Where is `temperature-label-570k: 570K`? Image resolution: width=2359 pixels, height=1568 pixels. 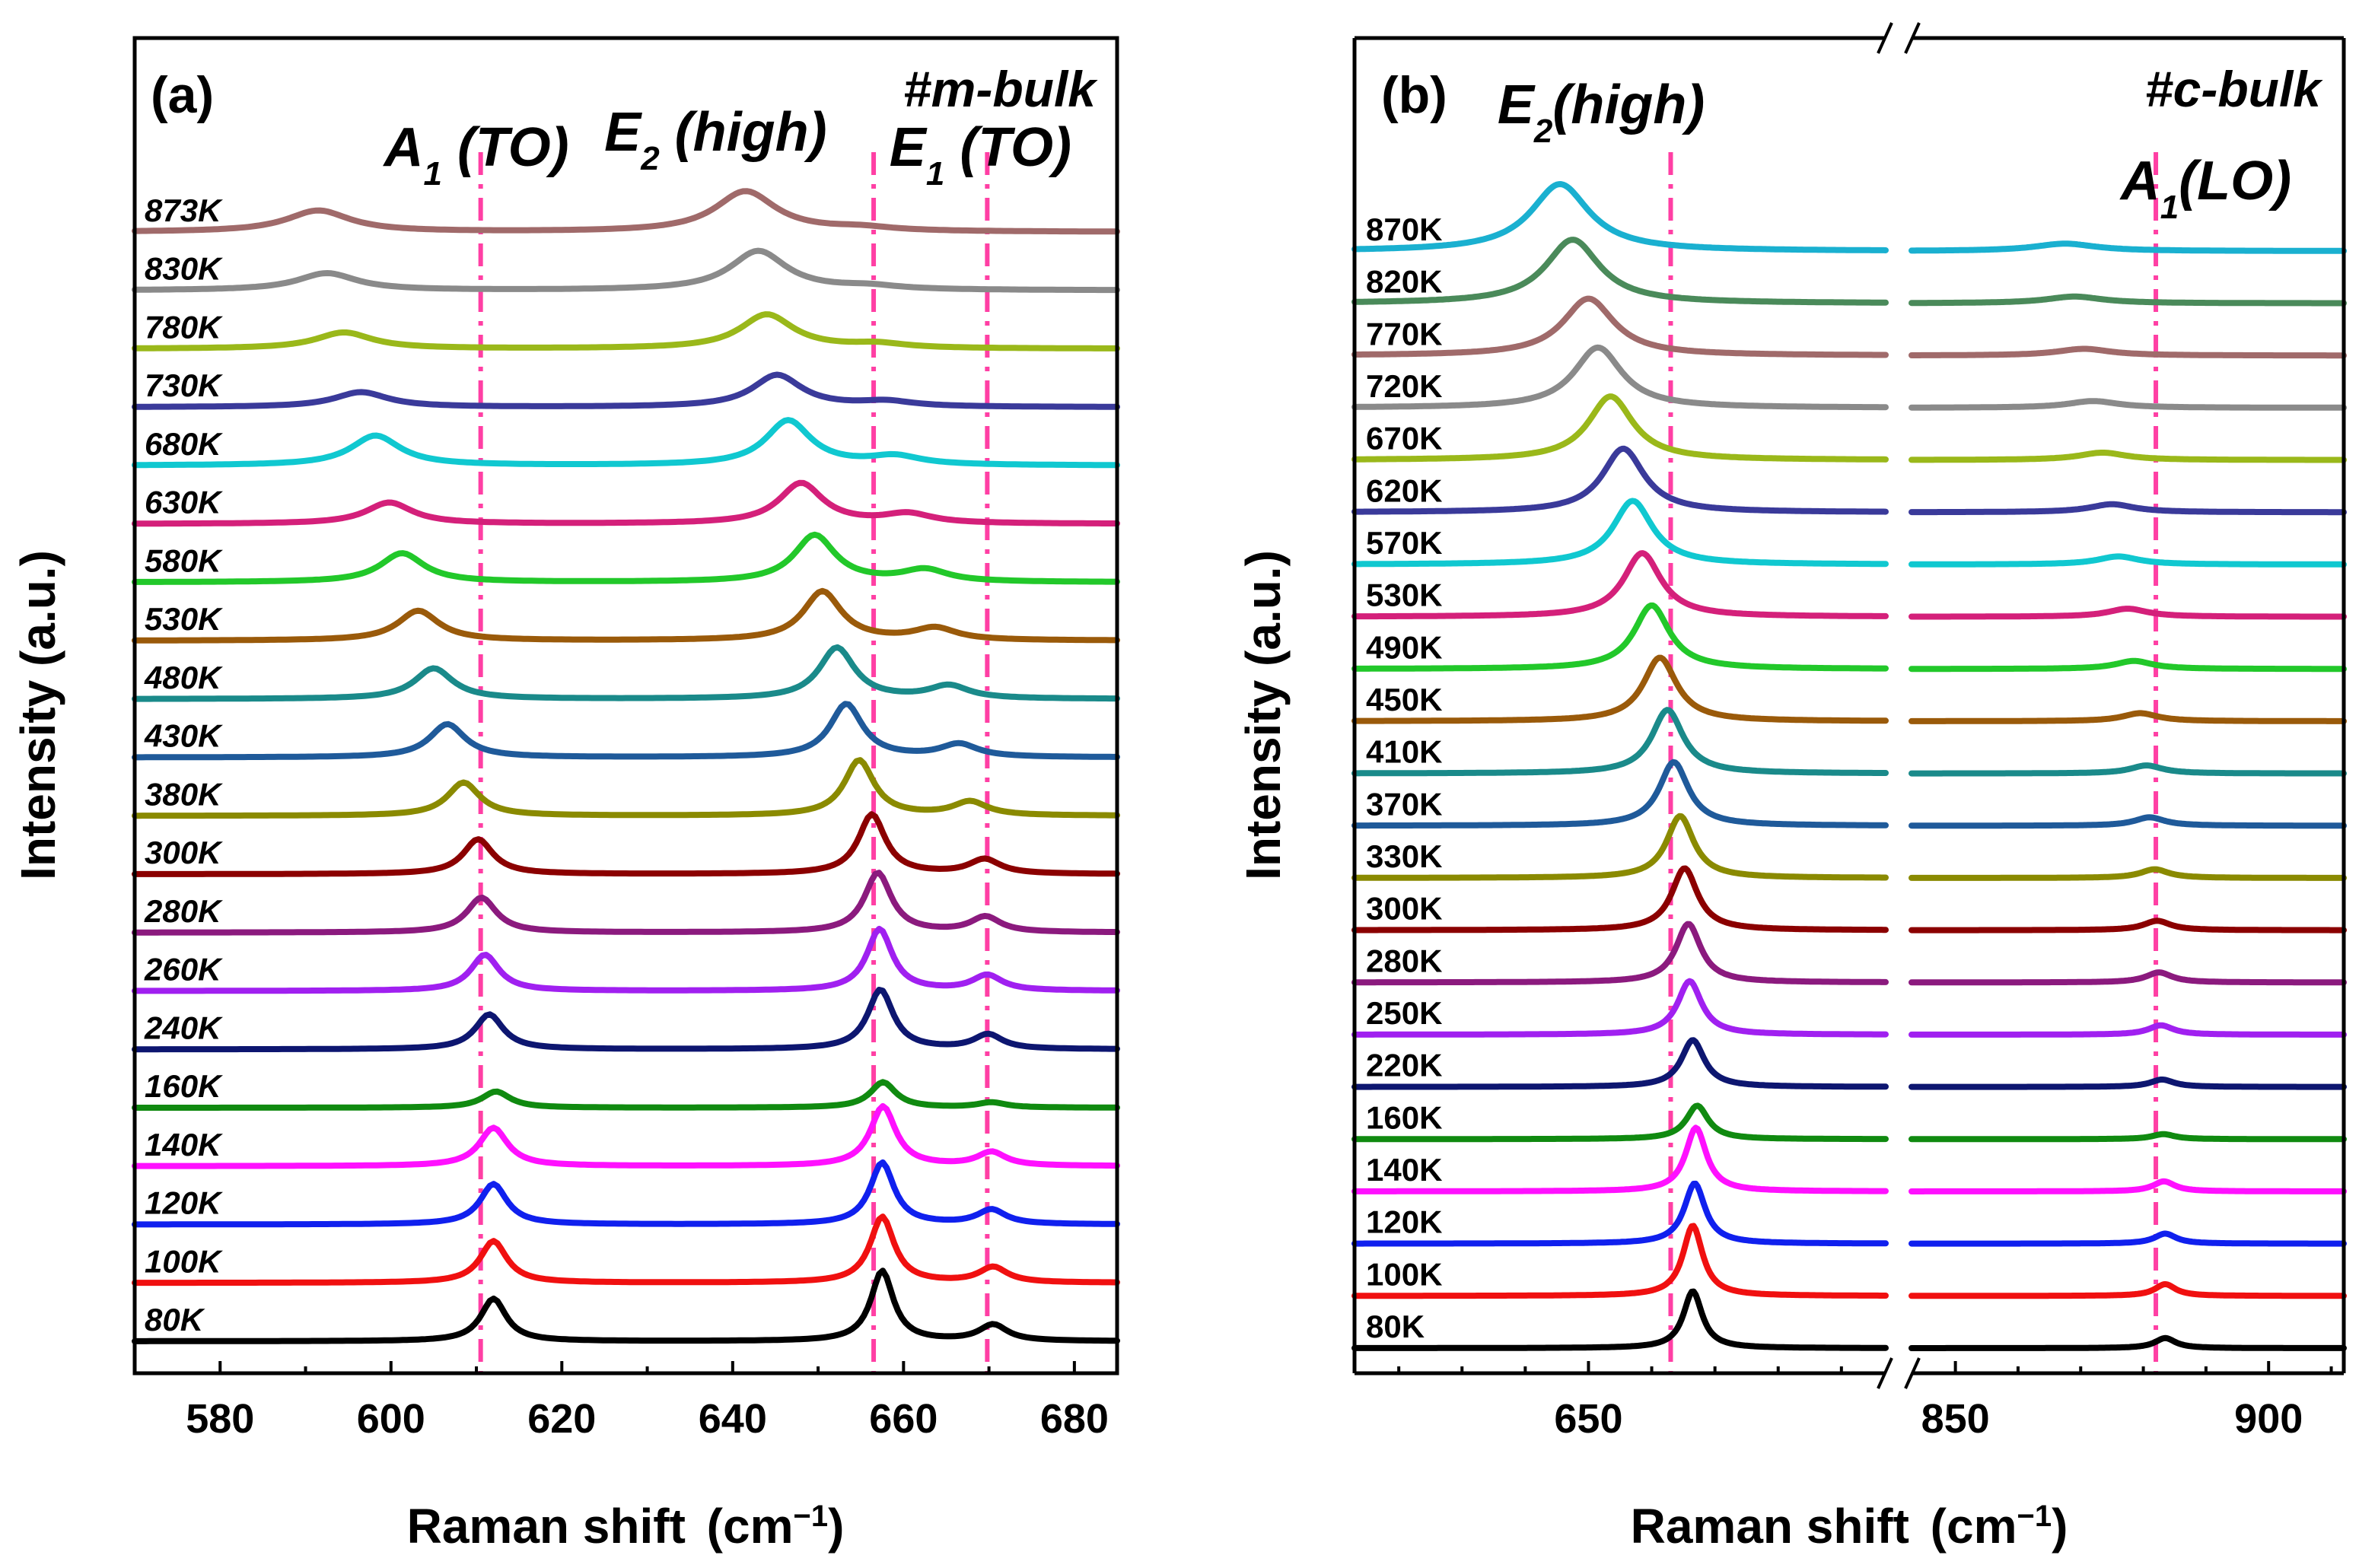 temperature-label-570k: 570K is located at coordinates (1404, 543).